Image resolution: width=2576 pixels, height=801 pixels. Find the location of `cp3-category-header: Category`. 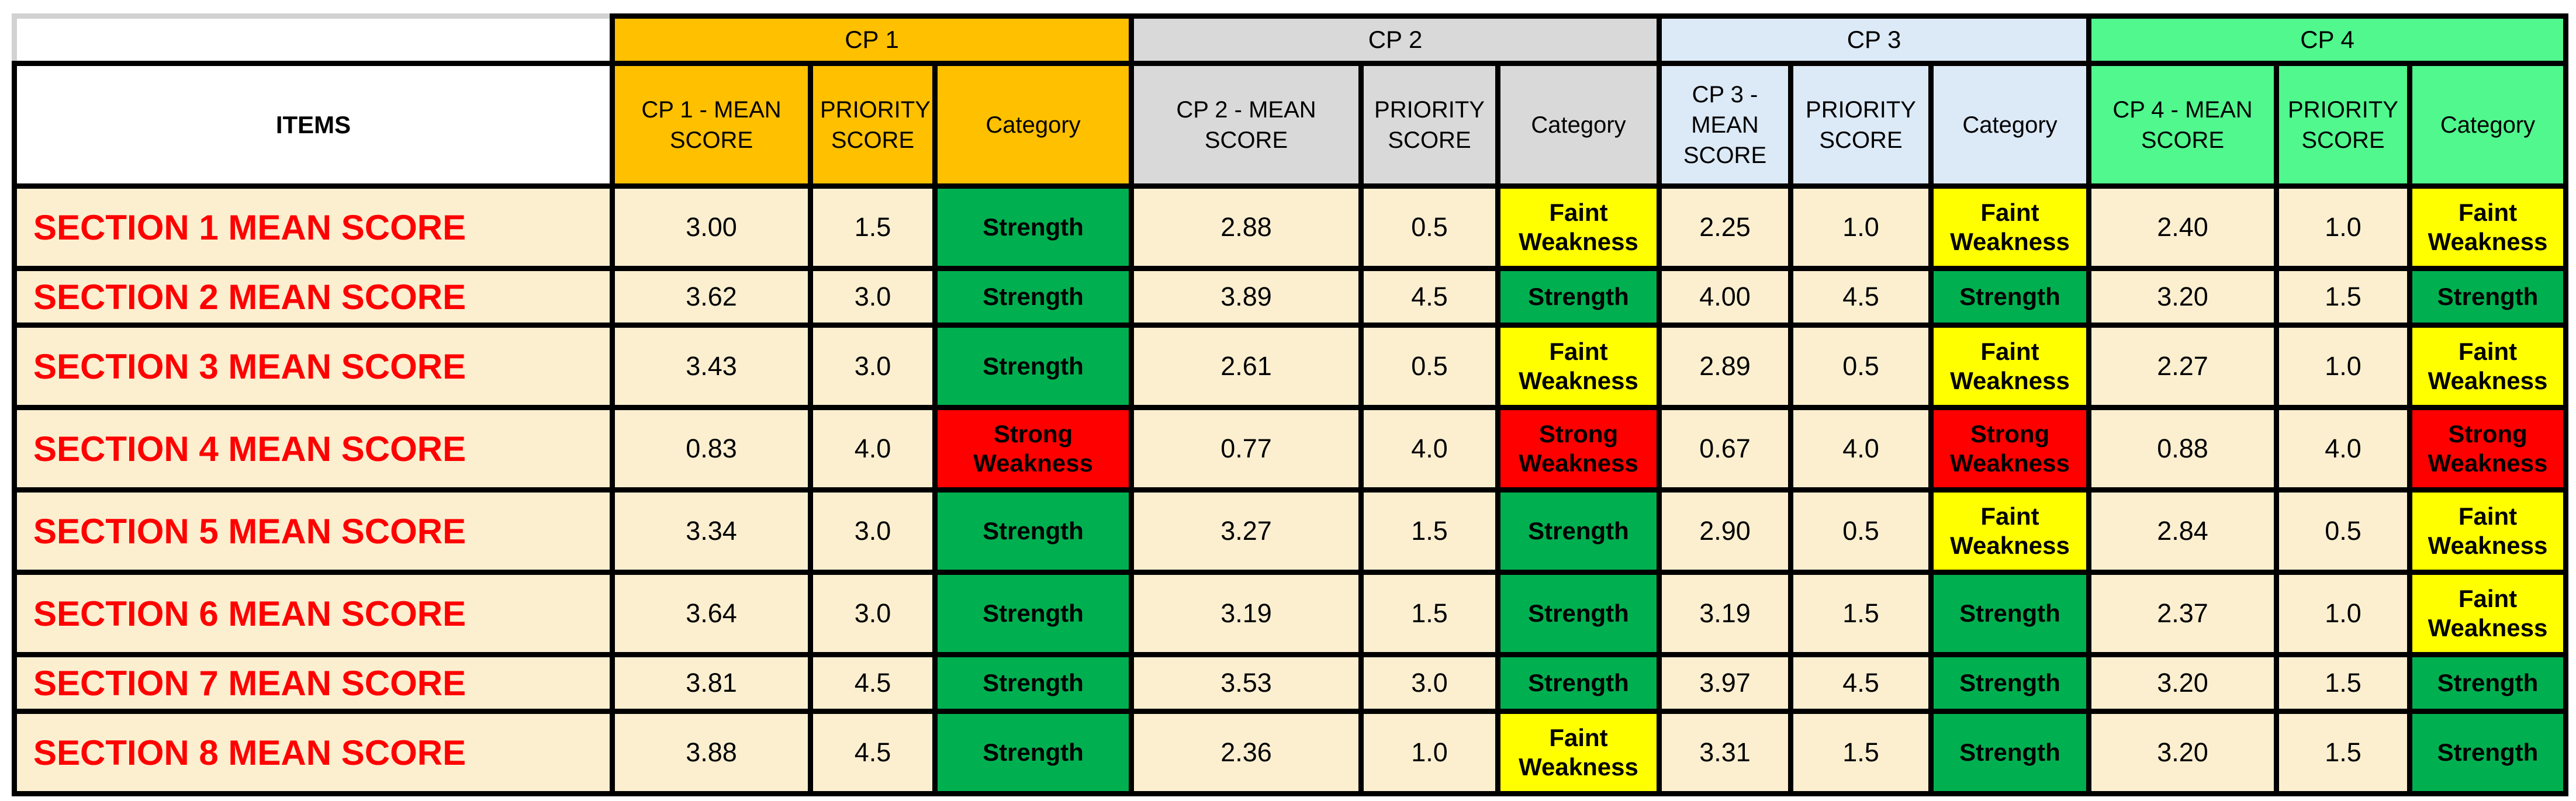

cp3-category-header: Category is located at coordinates (2009, 125).